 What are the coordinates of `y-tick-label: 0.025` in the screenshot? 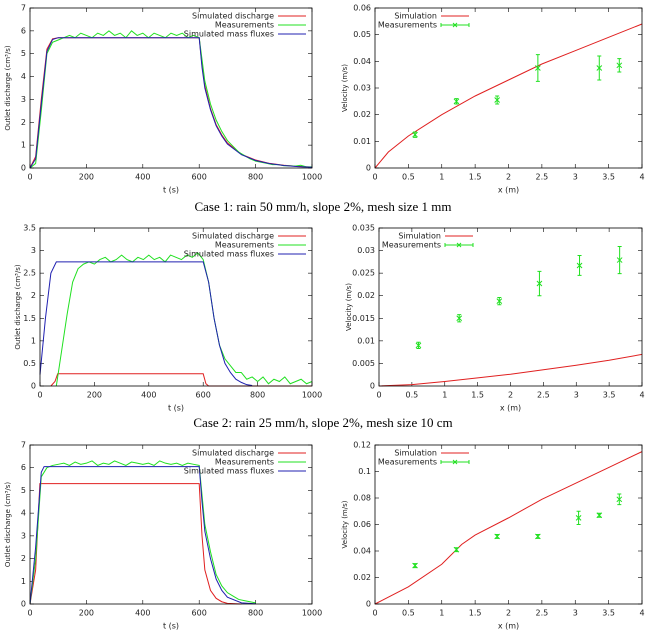 It's located at (363, 273).